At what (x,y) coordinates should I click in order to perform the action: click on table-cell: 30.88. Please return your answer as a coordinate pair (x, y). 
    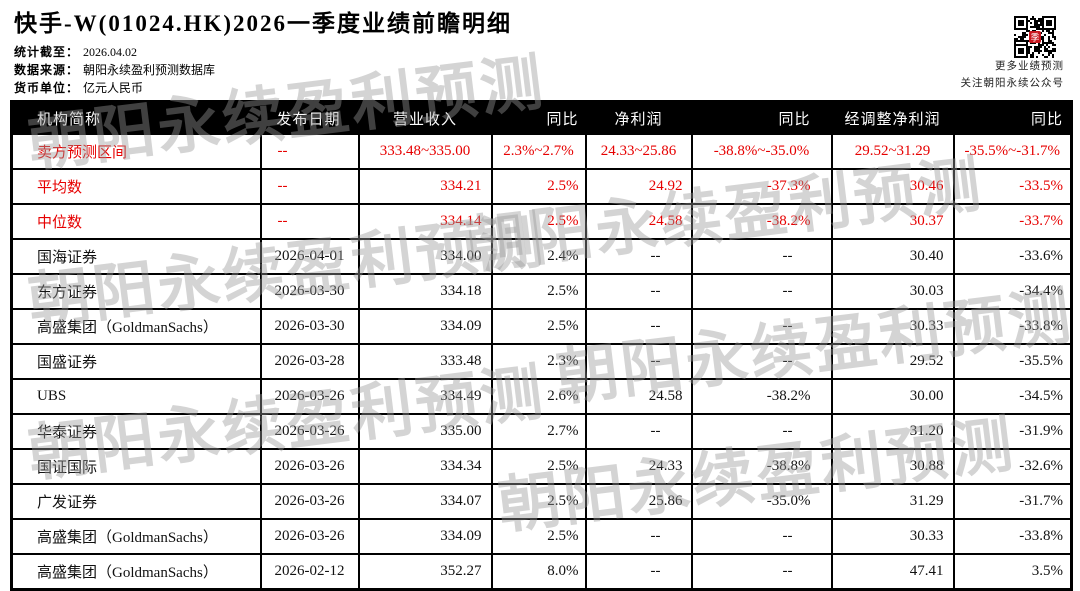
    Looking at the image, I should click on (892, 466).